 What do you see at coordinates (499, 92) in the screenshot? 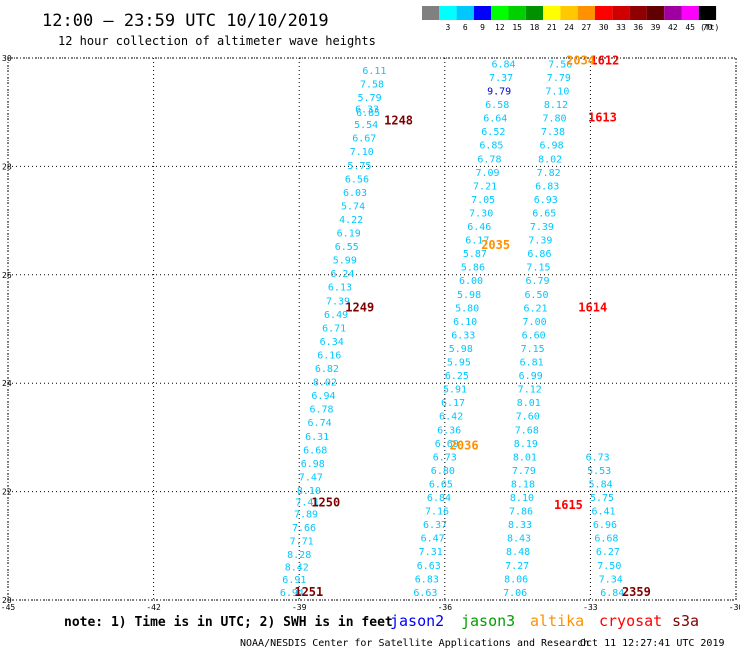
I see `wave-height-value: 9.79` at bounding box center [499, 92].